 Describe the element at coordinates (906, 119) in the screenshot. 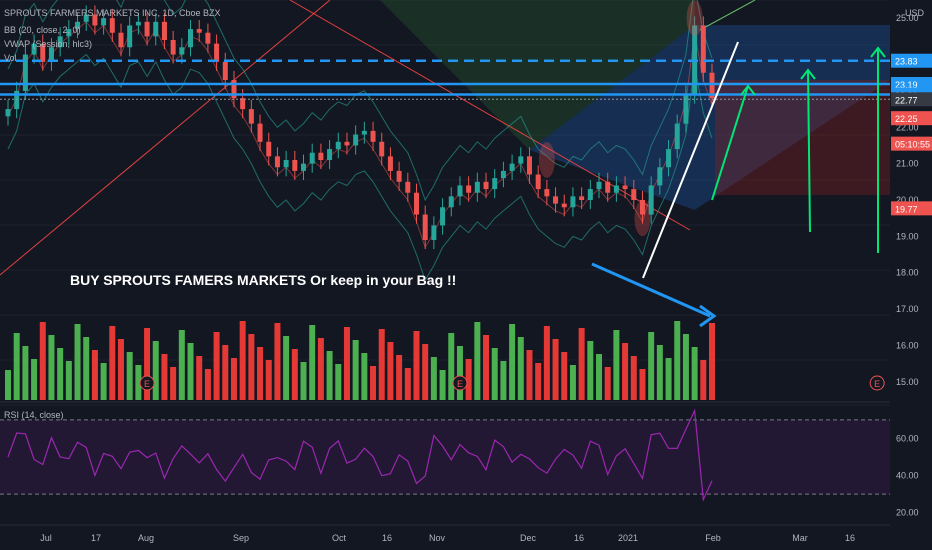

I see `price-label: 22.25` at that location.